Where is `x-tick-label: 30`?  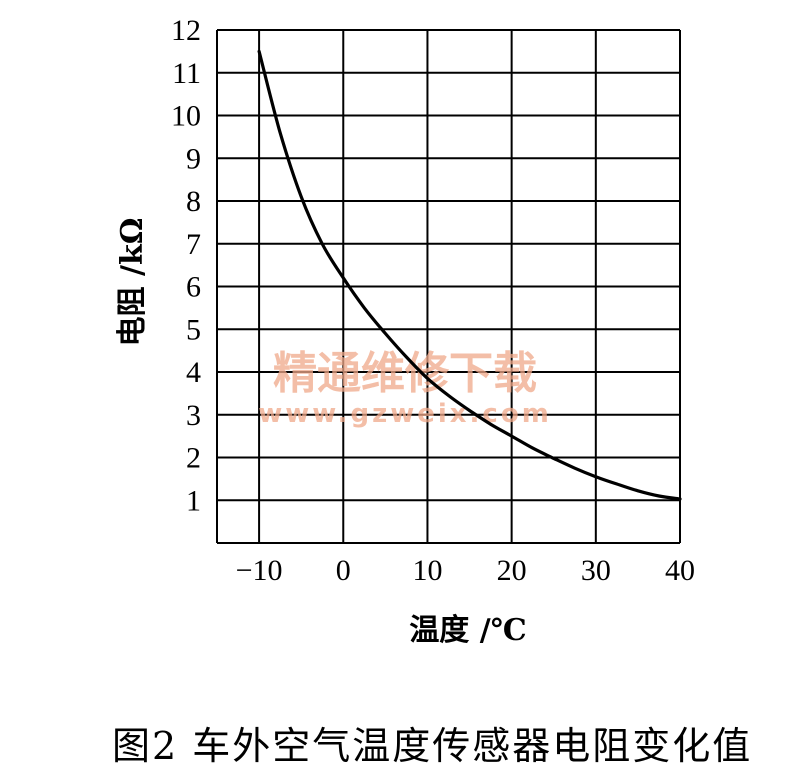 x-tick-label: 30 is located at coordinates (596, 570).